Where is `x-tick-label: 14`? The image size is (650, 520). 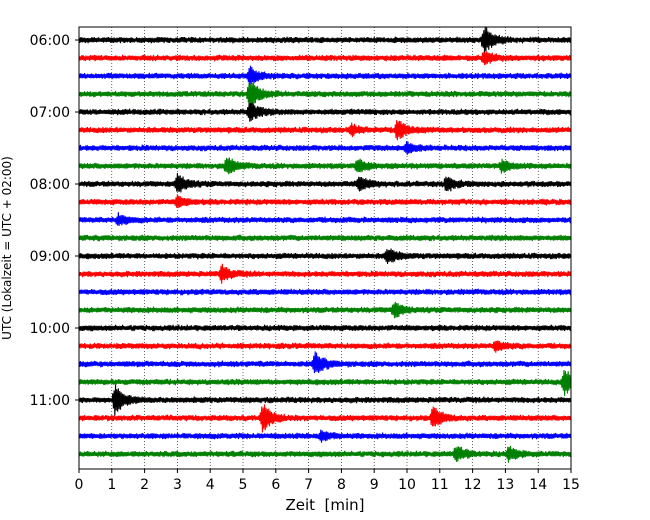
x-tick-label: 14 is located at coordinates (538, 485).